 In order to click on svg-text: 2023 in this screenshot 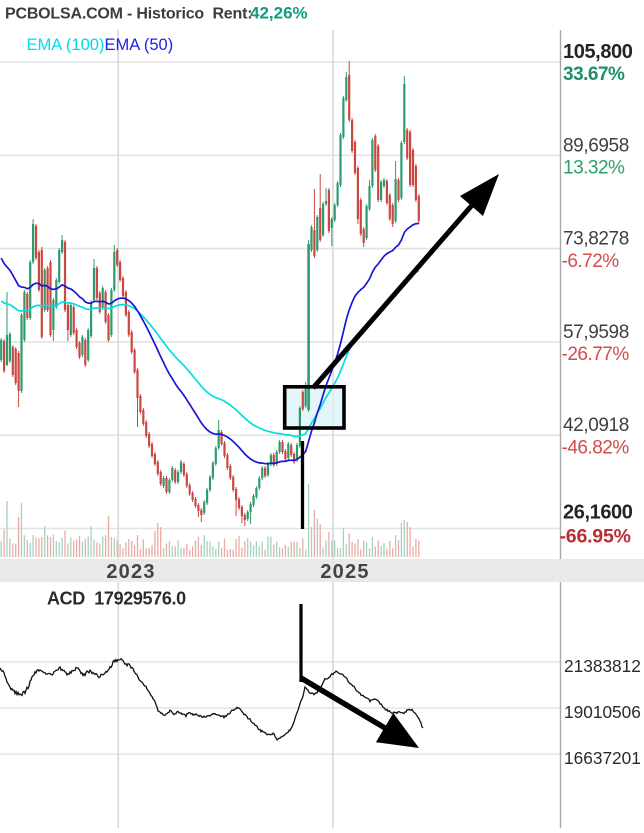, I will do `click(130, 572)`.